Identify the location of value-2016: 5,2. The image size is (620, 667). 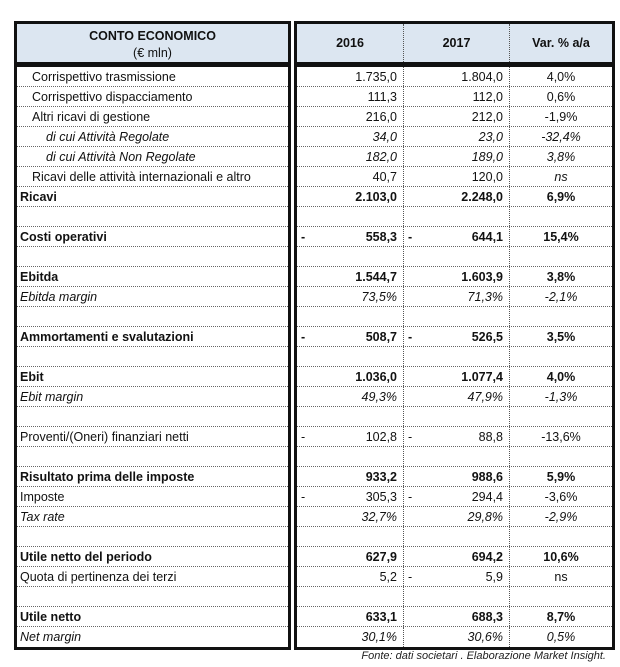
(350, 576).